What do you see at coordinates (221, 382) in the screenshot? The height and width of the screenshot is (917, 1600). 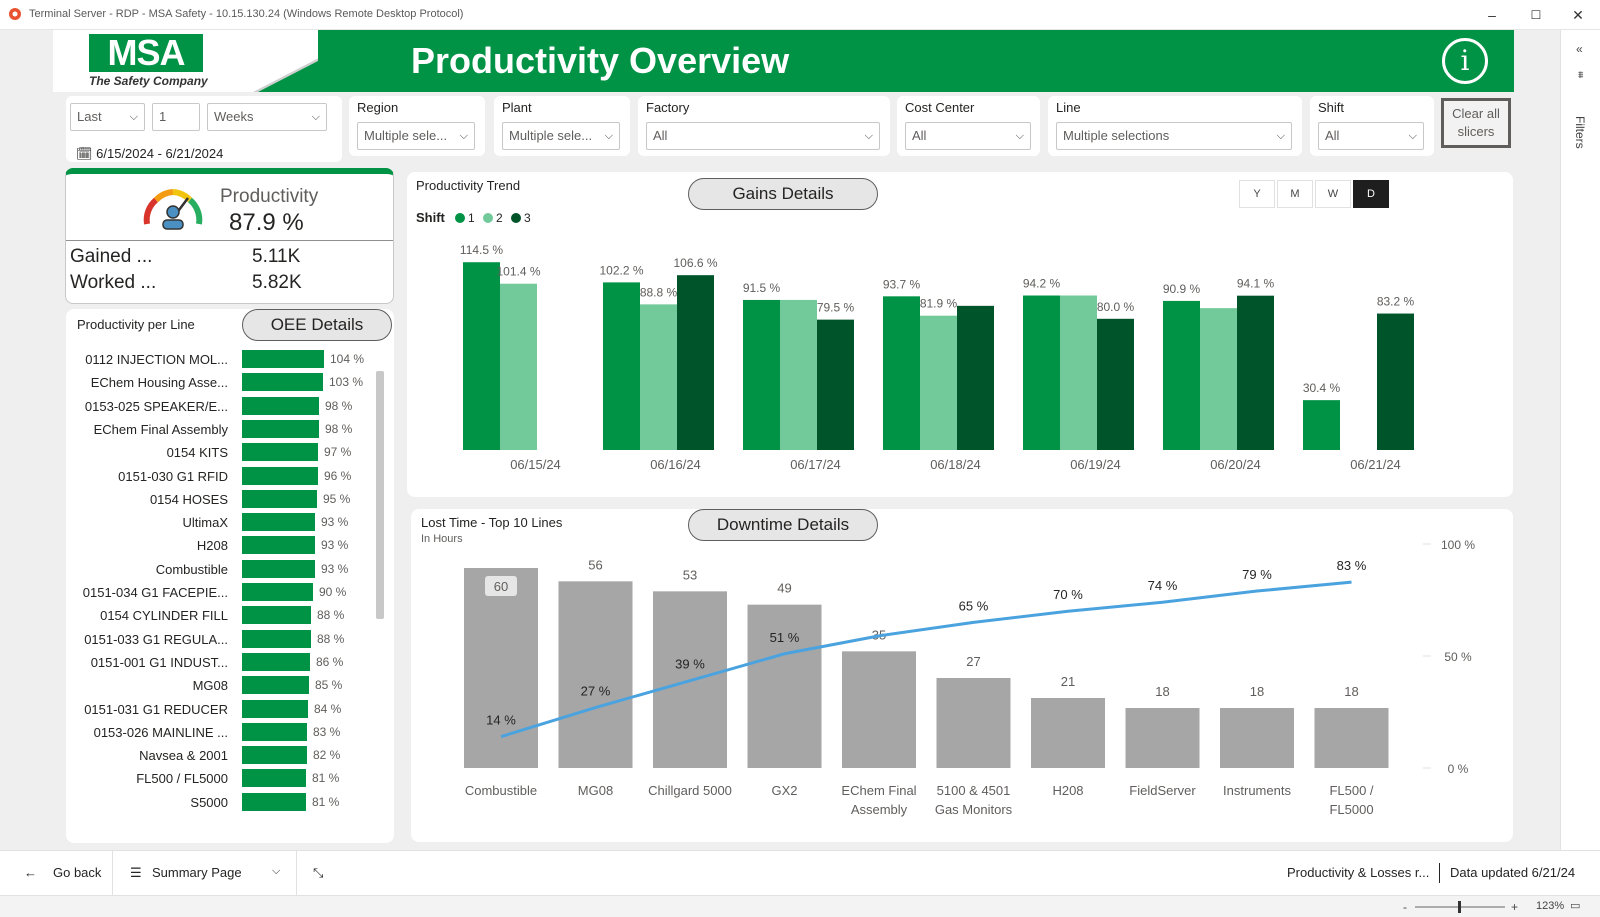 I see `line-row: EChem Housing Asse... 103 %` at bounding box center [221, 382].